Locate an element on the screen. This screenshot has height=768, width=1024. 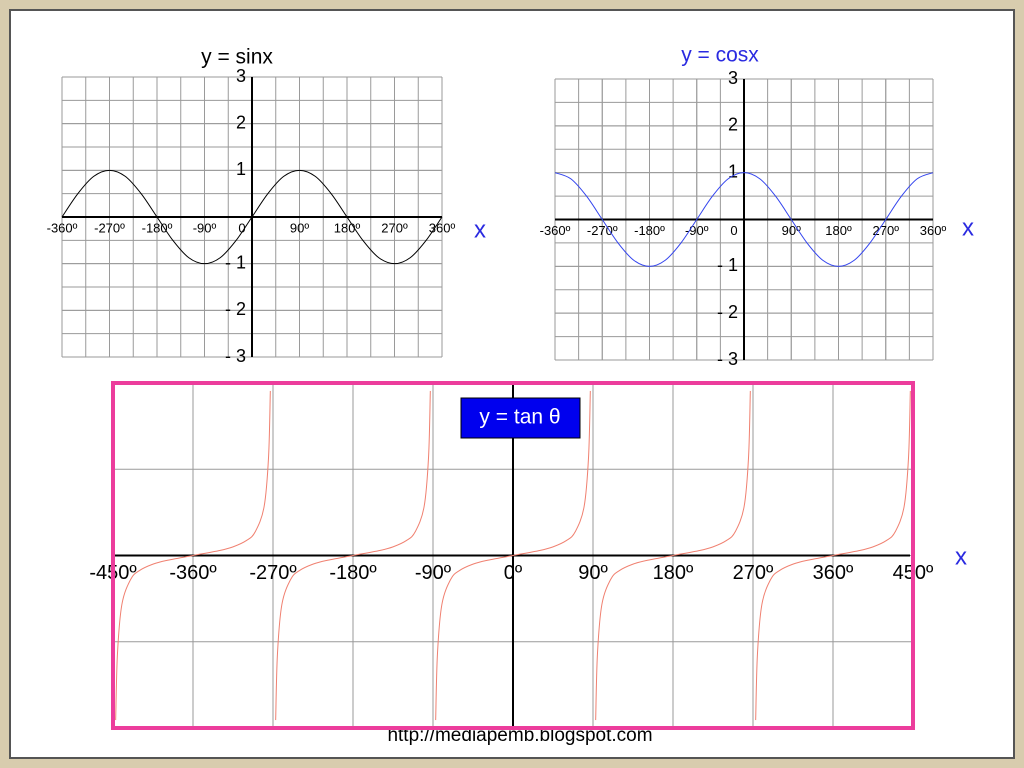
chart-title: y = cosx is located at coordinates (720, 55).